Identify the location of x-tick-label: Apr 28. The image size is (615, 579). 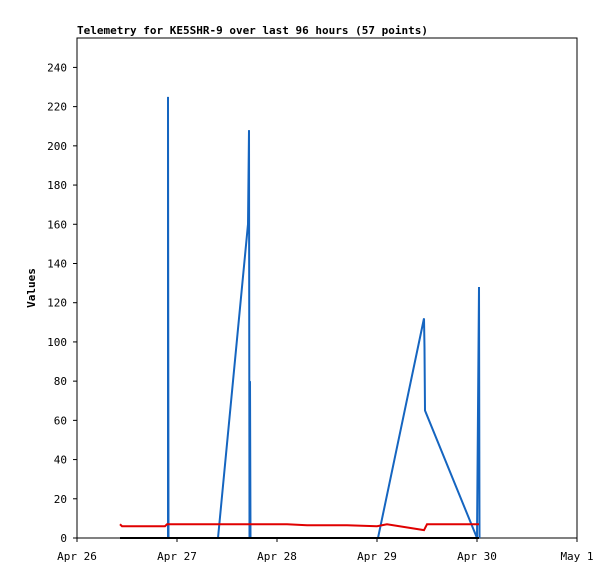
(277, 556).